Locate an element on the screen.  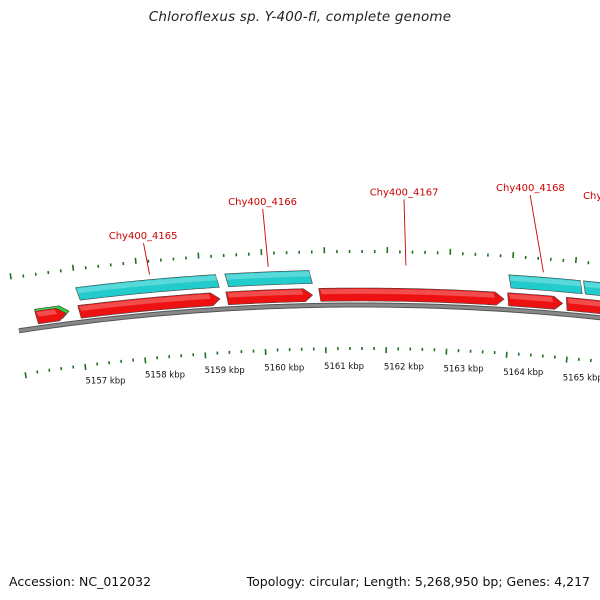
kbp-label: 5163 kbp is located at coordinates (464, 369).